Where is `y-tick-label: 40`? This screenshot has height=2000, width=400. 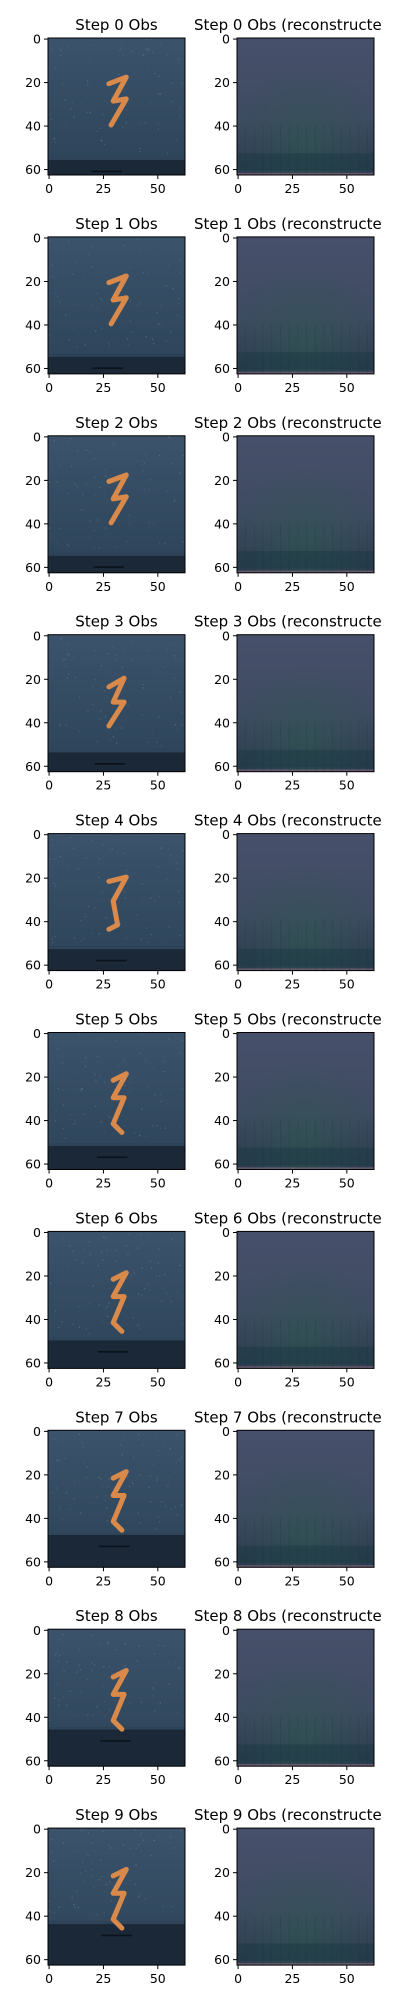 y-tick-label: 40 is located at coordinates (222, 921).